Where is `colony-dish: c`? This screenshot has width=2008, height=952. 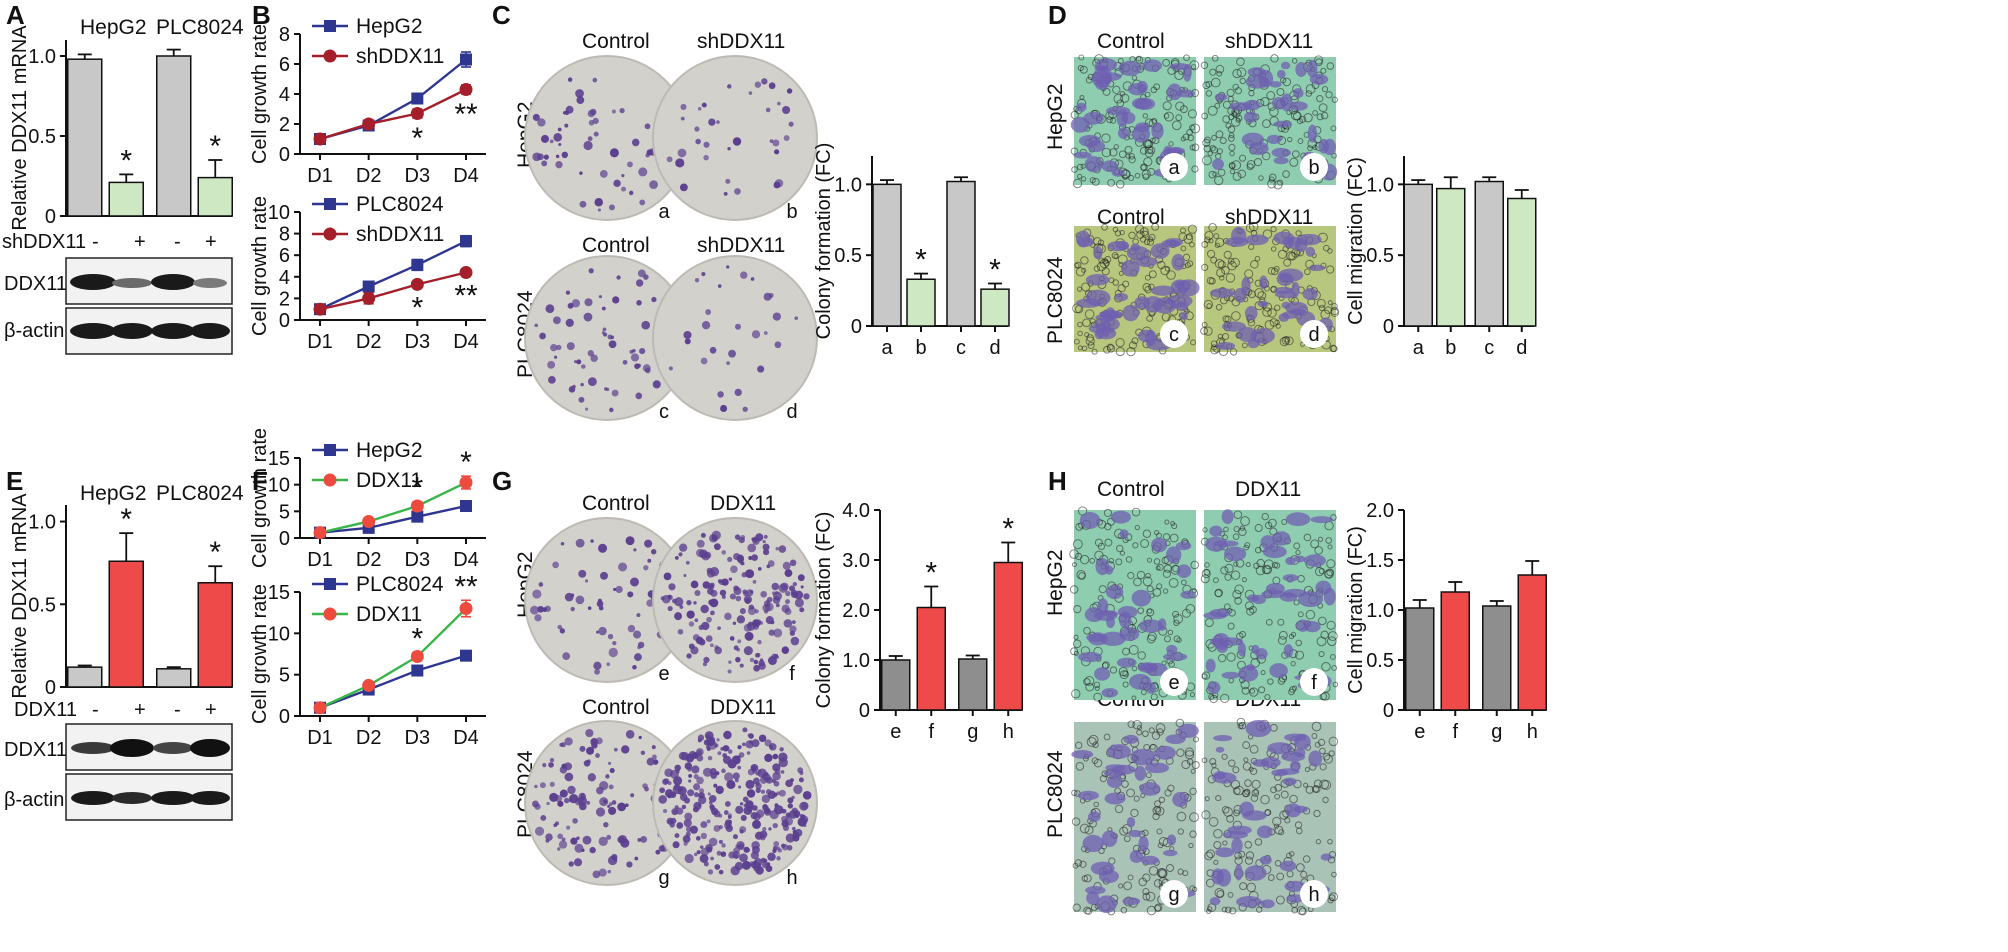
colony-dish: c is located at coordinates (607, 339).